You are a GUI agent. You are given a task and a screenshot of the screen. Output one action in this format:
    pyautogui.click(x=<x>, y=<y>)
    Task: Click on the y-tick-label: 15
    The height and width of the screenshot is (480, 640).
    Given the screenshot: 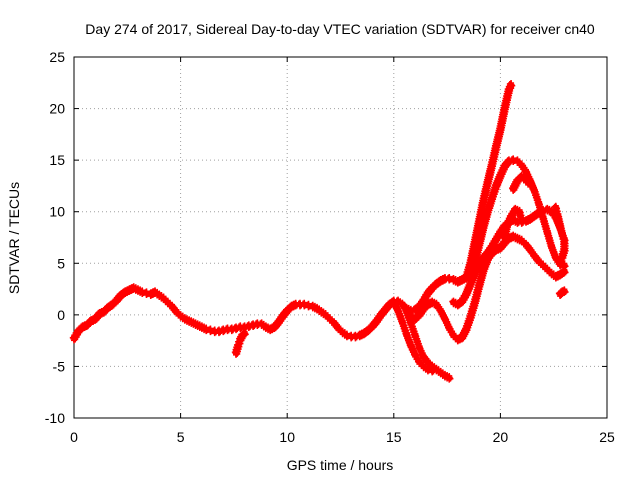 What is the action you would take?
    pyautogui.click(x=57, y=160)
    